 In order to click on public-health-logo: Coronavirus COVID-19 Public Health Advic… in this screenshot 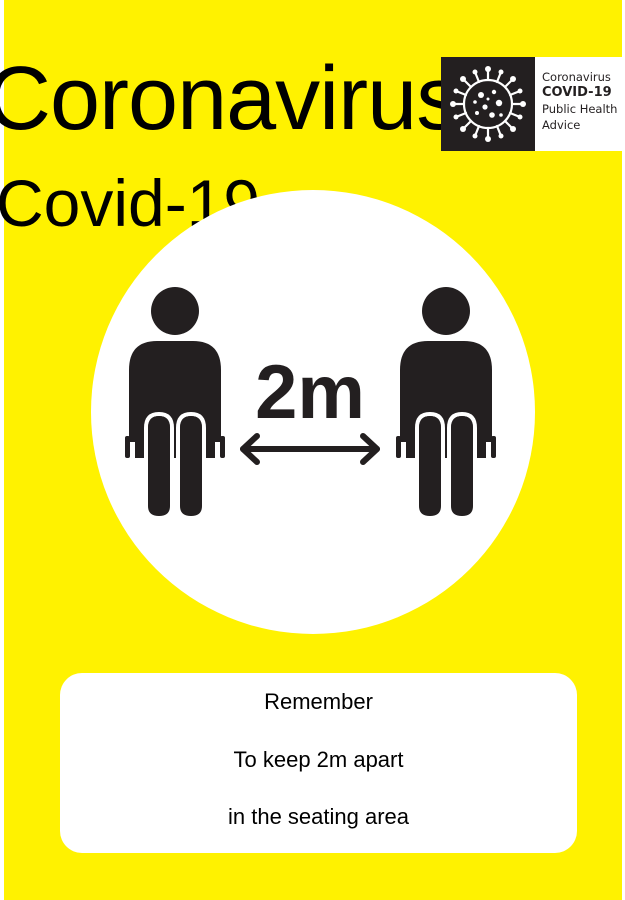, I will do `click(533, 104)`.